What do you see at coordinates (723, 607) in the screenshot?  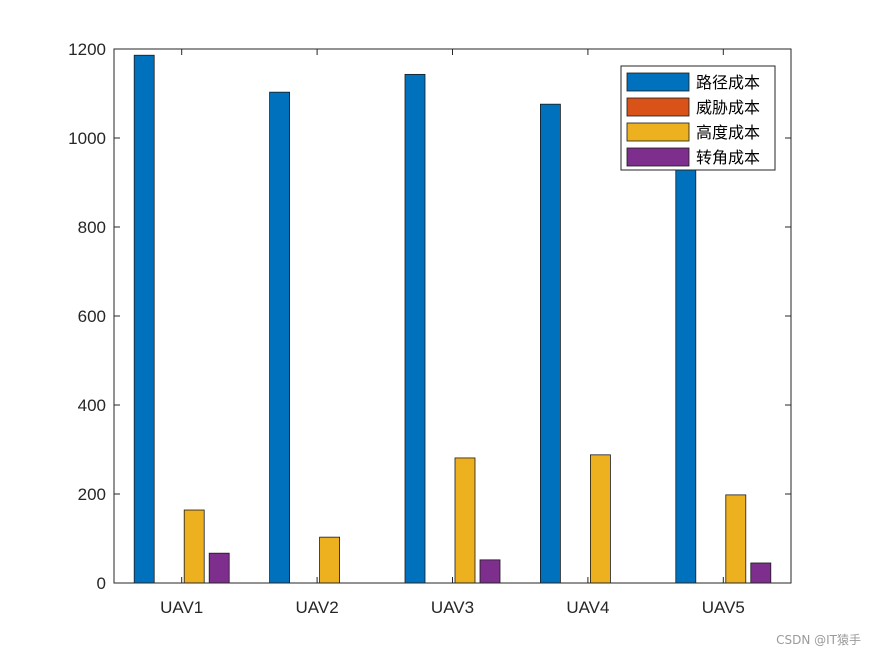 I see `x-tick-label-uav5: UAV5` at bounding box center [723, 607].